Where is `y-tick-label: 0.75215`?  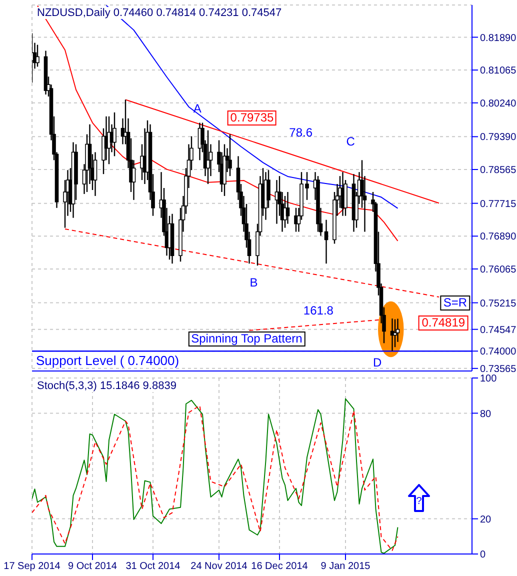
y-tick-label: 0.75215 is located at coordinates (498, 304).